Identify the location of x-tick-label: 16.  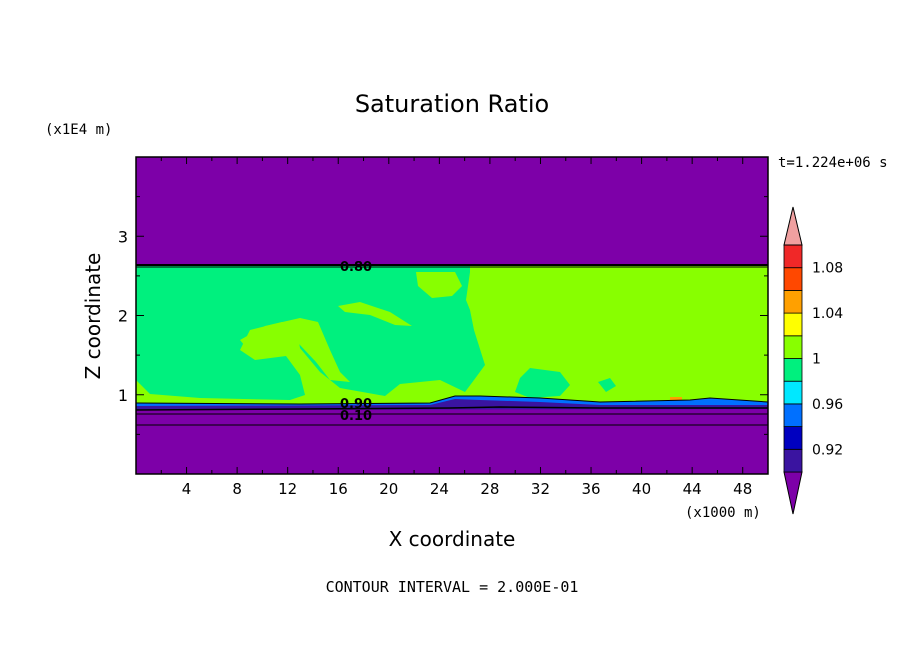
(338, 489).